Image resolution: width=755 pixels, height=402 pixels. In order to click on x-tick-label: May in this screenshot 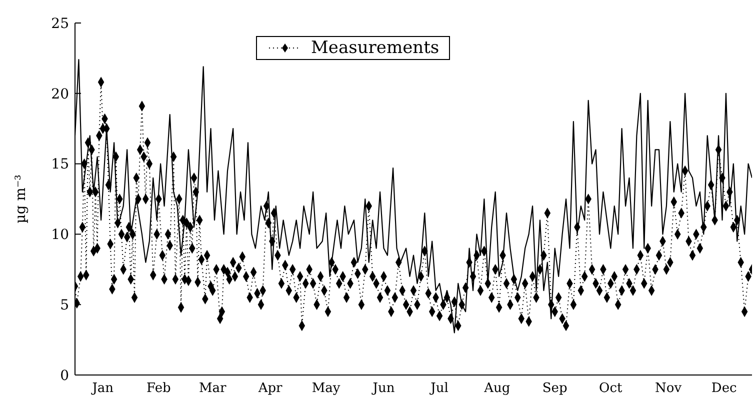, I will do `click(326, 388)`.